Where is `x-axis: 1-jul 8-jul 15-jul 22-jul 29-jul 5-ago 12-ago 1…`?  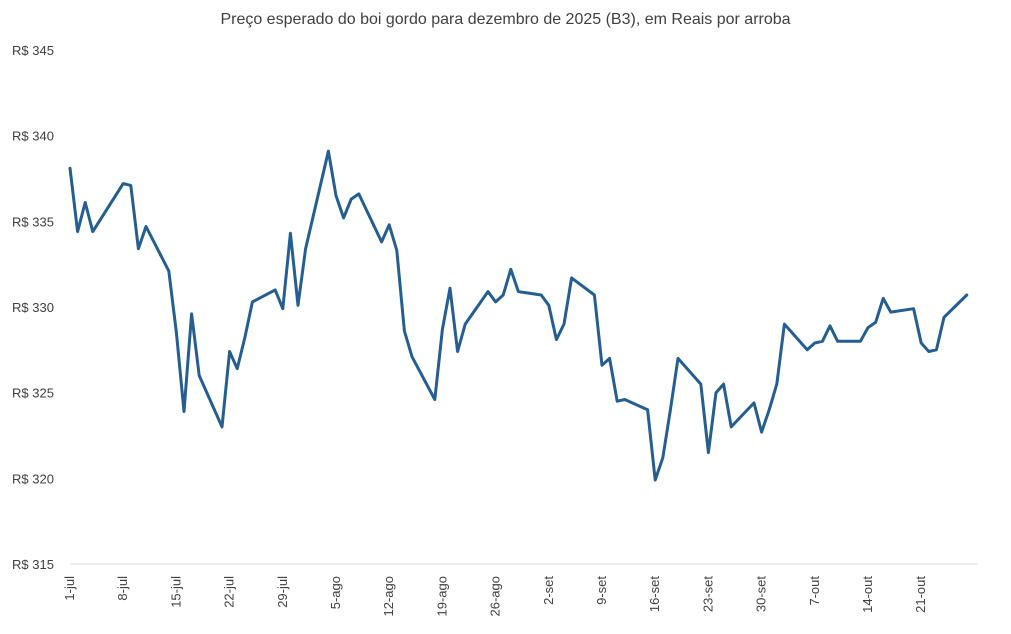 x-axis: 1-jul 8-jul 15-jul 22-jul 29-jul 5-ago 12-ago 1… is located at coordinates (520, 589).